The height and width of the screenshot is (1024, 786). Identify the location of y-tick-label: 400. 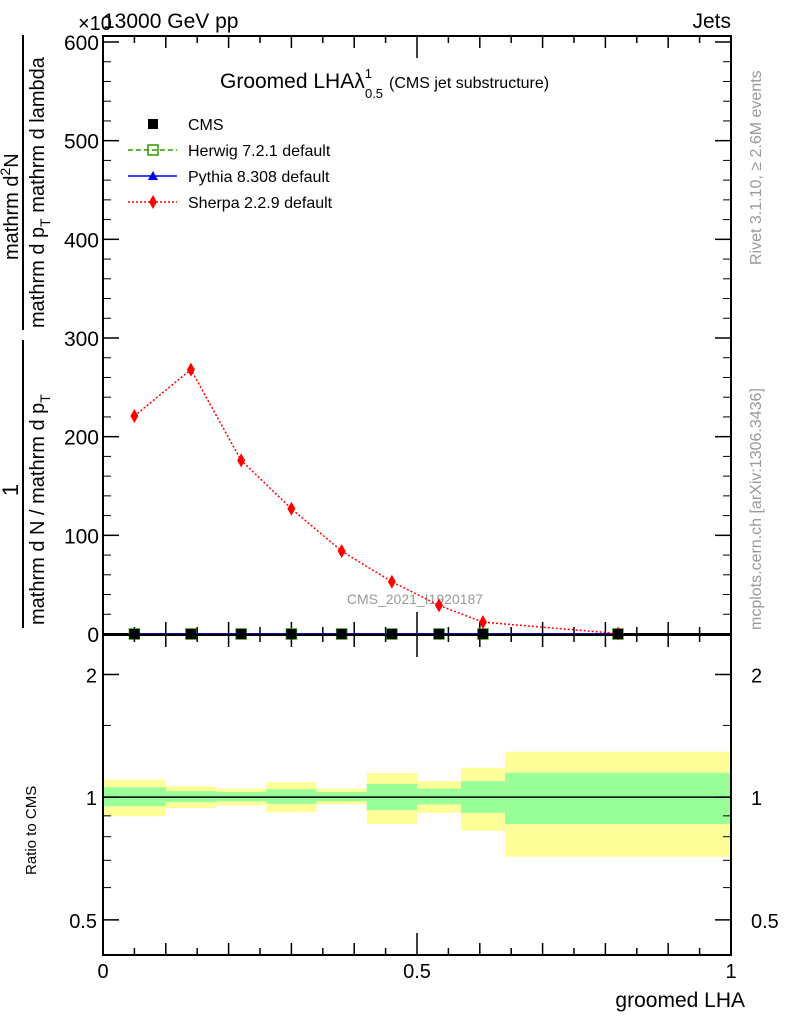
(81, 240).